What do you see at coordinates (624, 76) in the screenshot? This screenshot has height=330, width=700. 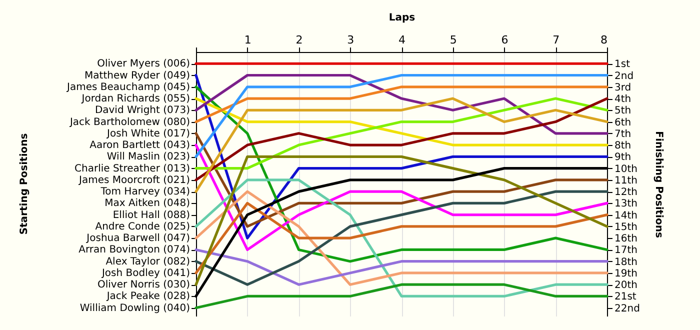 I see `y2-tick-label: 2nd` at bounding box center [624, 76].